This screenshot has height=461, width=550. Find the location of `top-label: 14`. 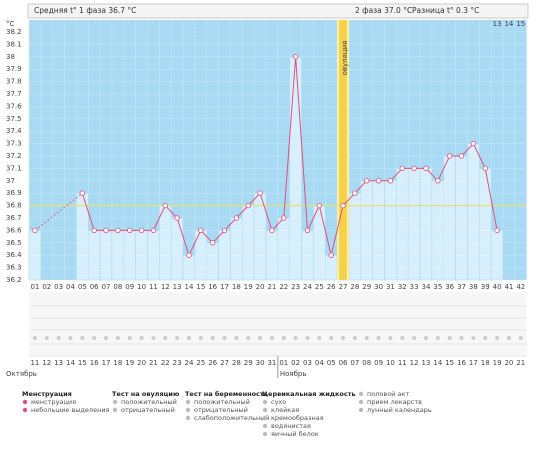

top-label: 14 is located at coordinates (508, 24).